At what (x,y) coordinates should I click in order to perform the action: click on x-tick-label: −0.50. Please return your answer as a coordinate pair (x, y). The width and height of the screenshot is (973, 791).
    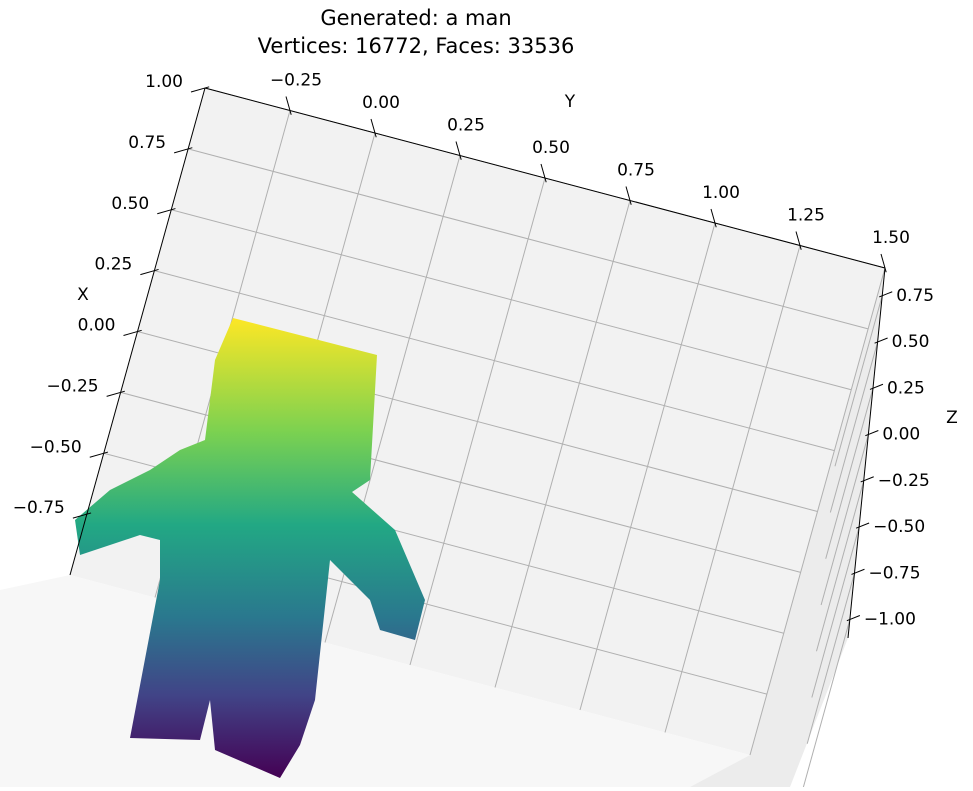
    Looking at the image, I should click on (56, 447).